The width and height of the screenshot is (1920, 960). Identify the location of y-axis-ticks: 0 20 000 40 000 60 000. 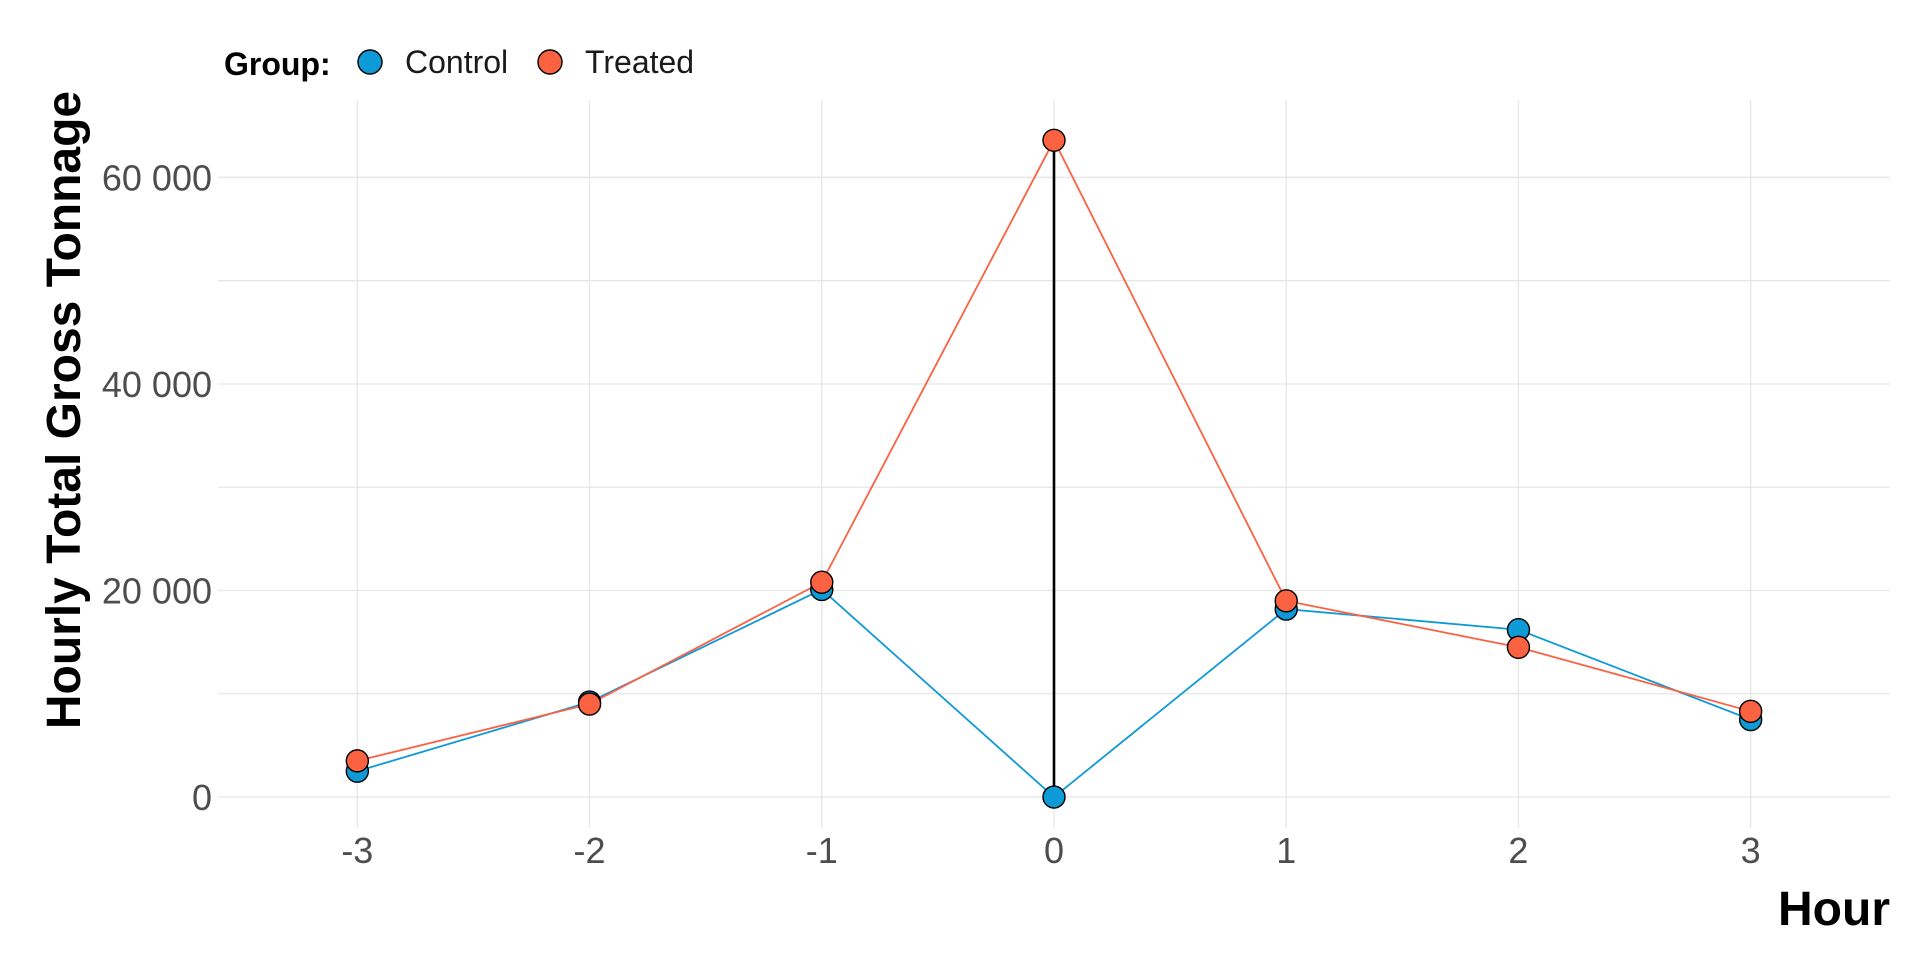
(157, 487).